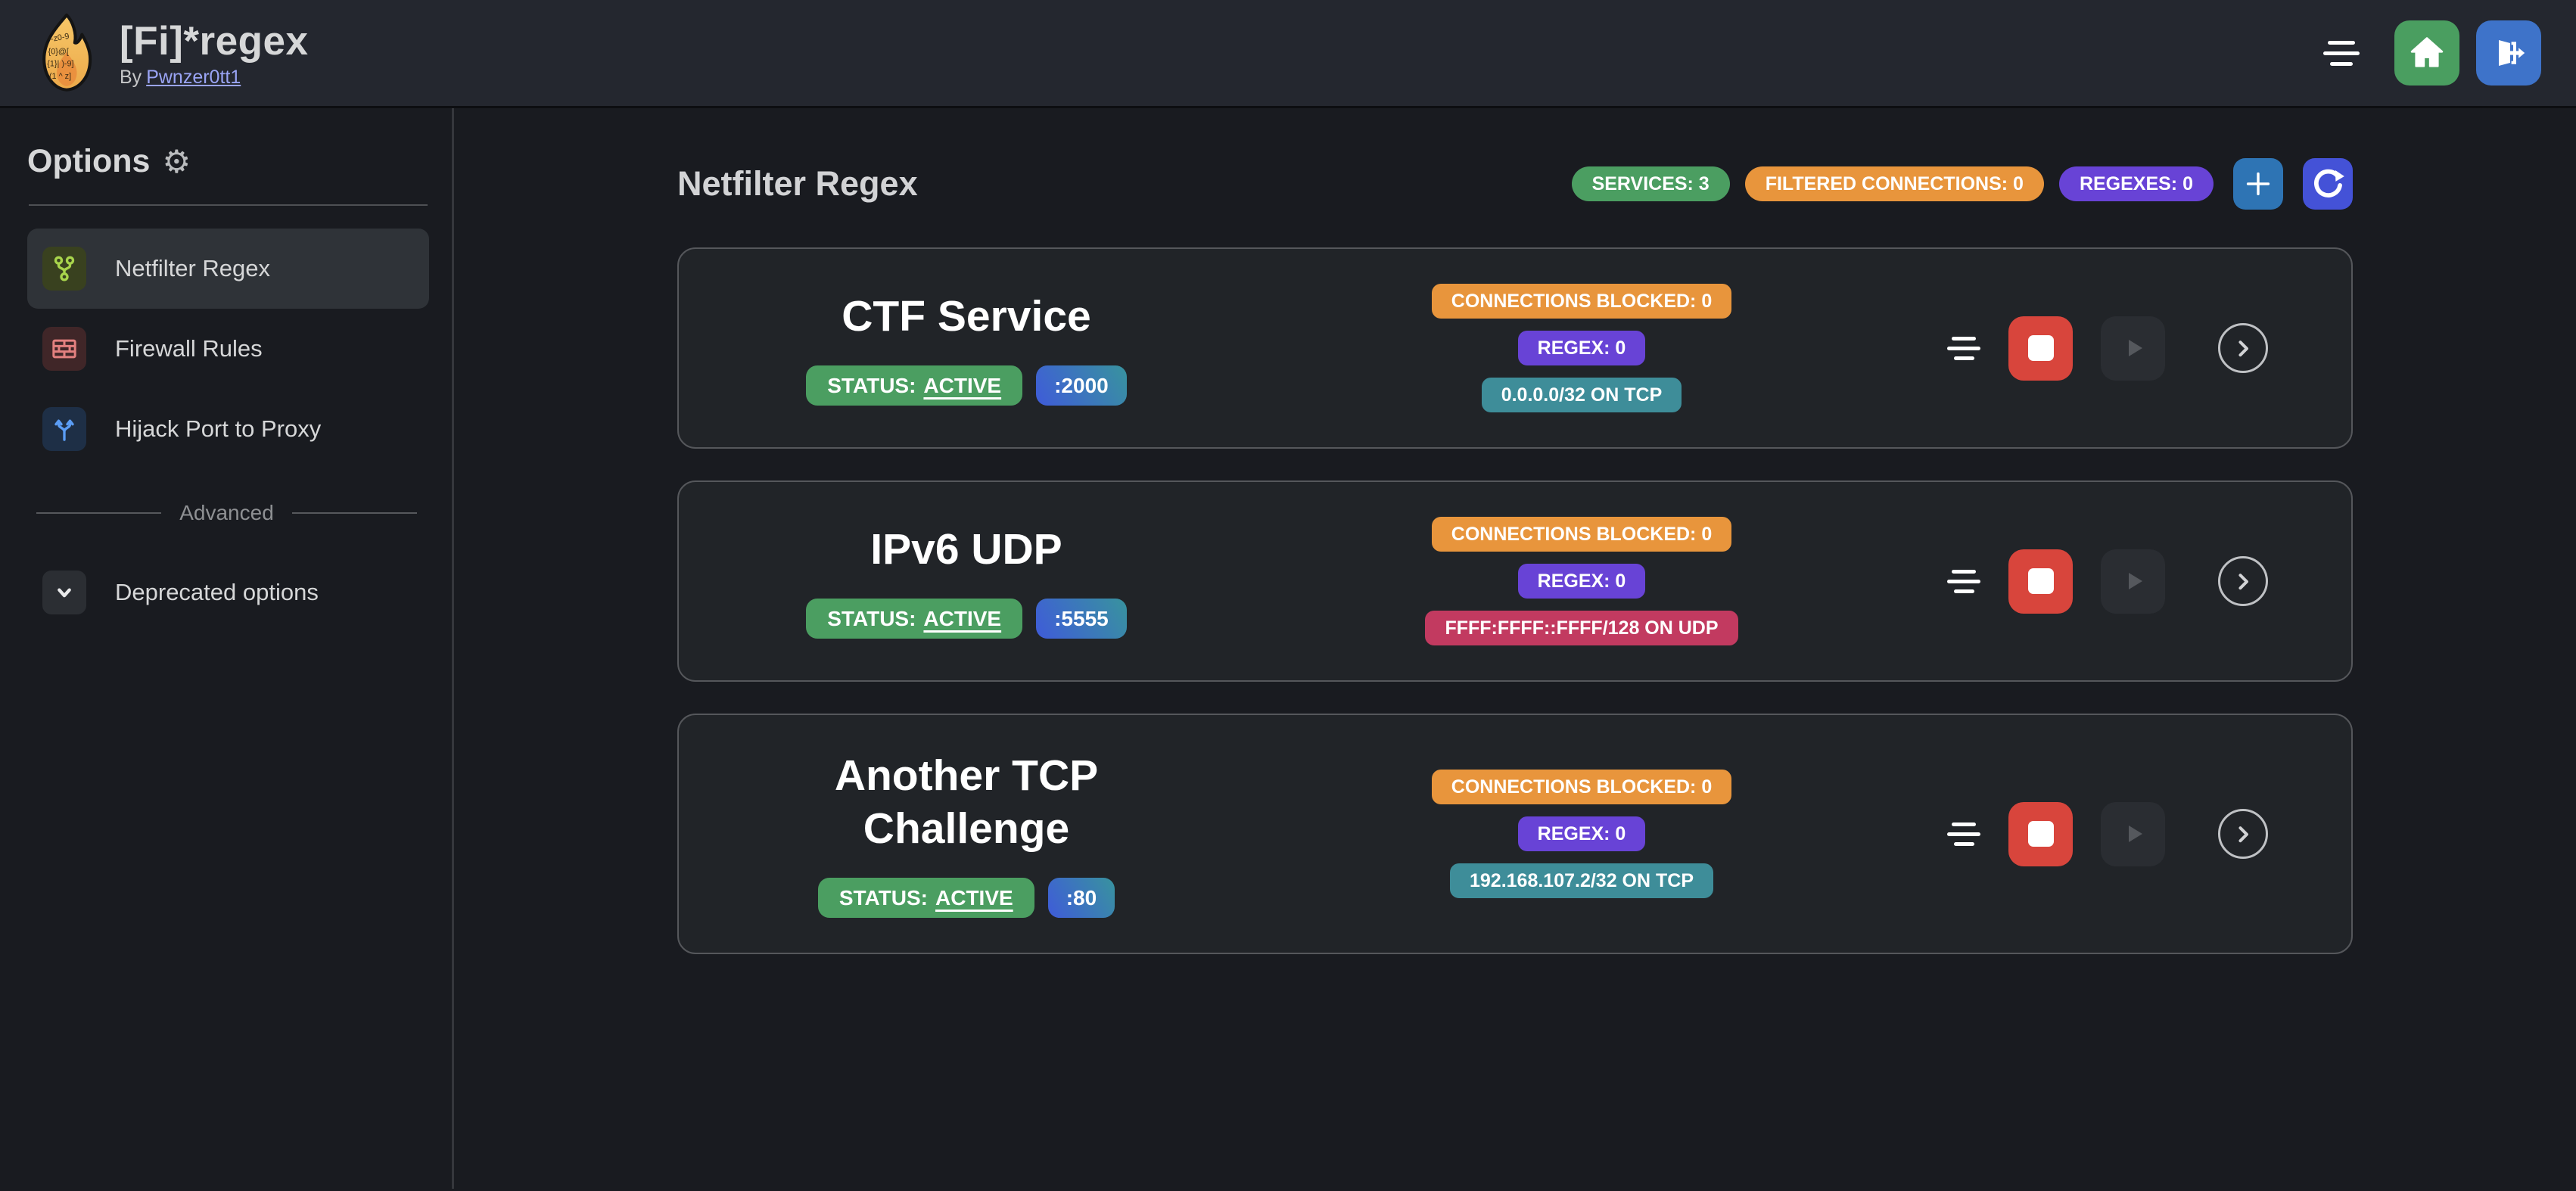 The image size is (2576, 1191). I want to click on service-pills: STATUS: ACTIVE :5555, so click(966, 619).